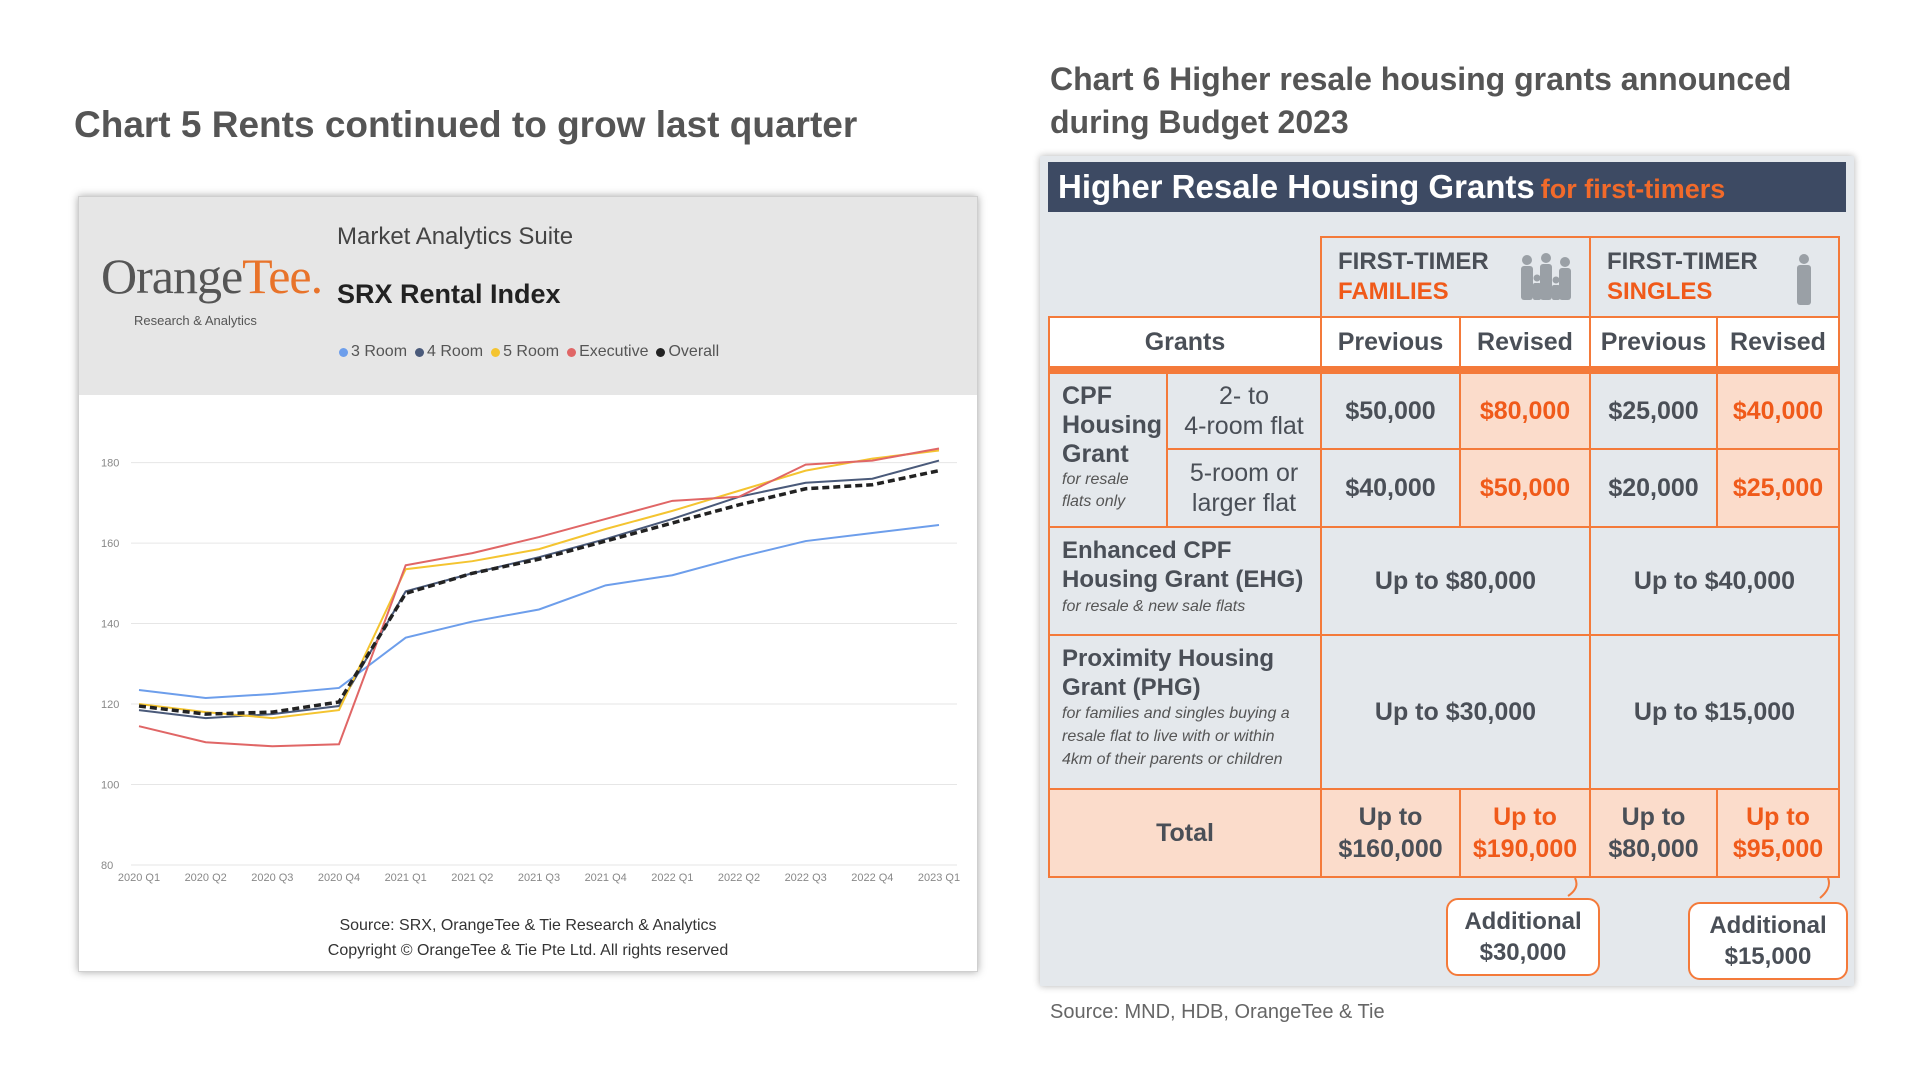 This screenshot has width=1920, height=1080. Describe the element at coordinates (379, 351) in the screenshot. I see `legend-label-0: 3 Room` at that location.